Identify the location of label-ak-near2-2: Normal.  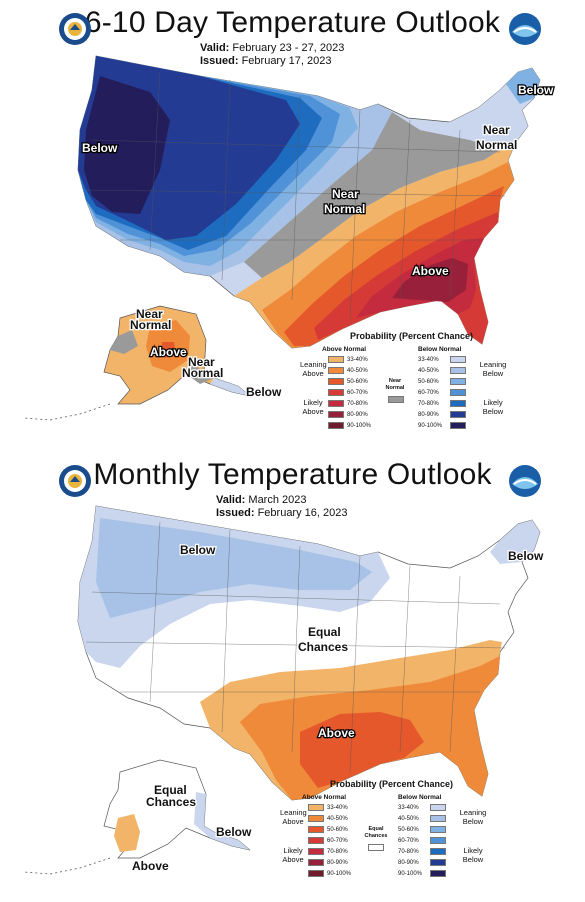
(202, 373).